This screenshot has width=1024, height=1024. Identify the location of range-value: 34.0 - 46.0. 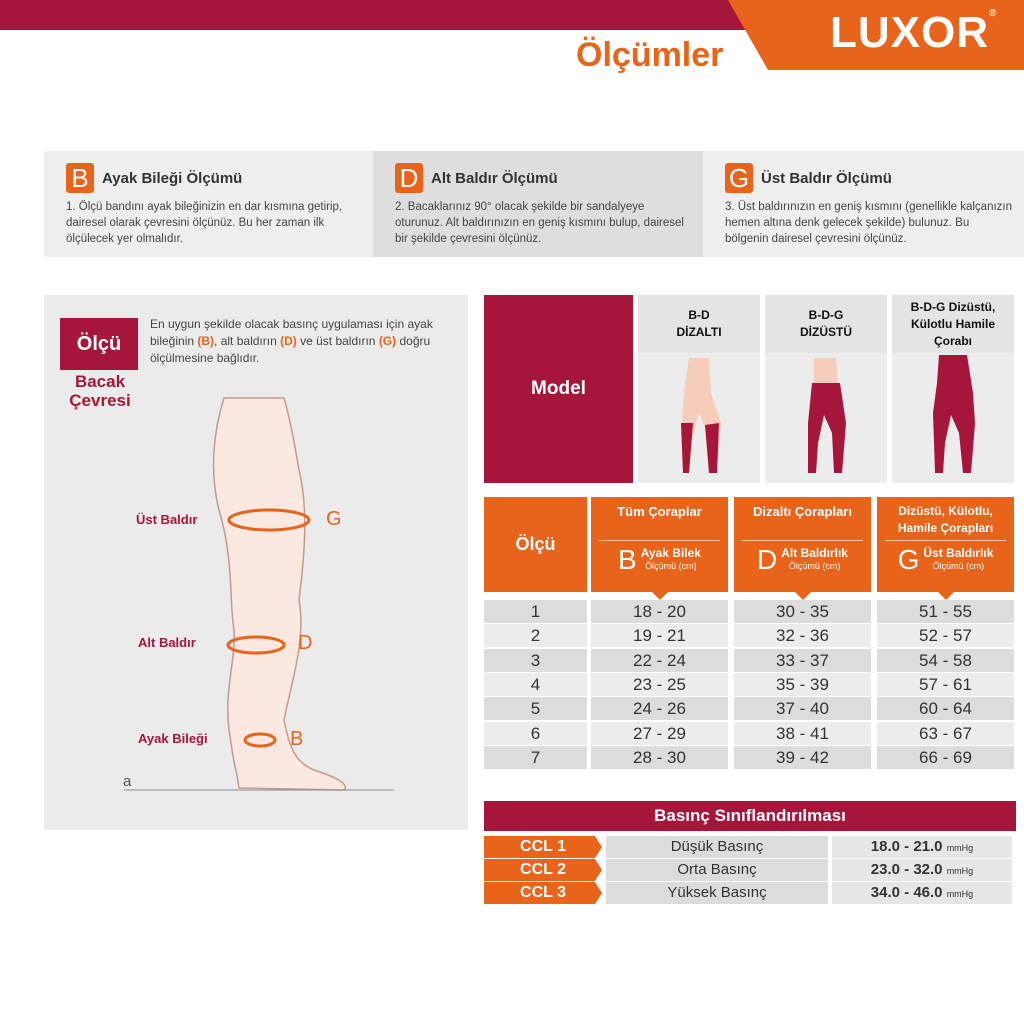
(906, 892).